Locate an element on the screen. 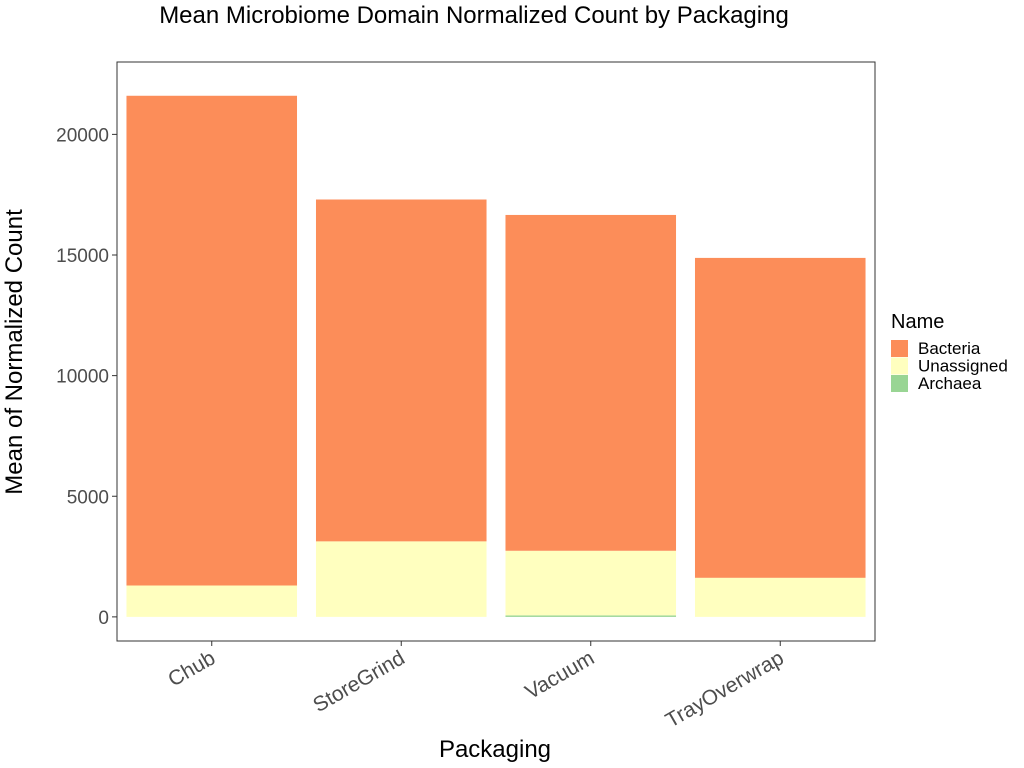  legend-title: Name is located at coordinates (917, 322).